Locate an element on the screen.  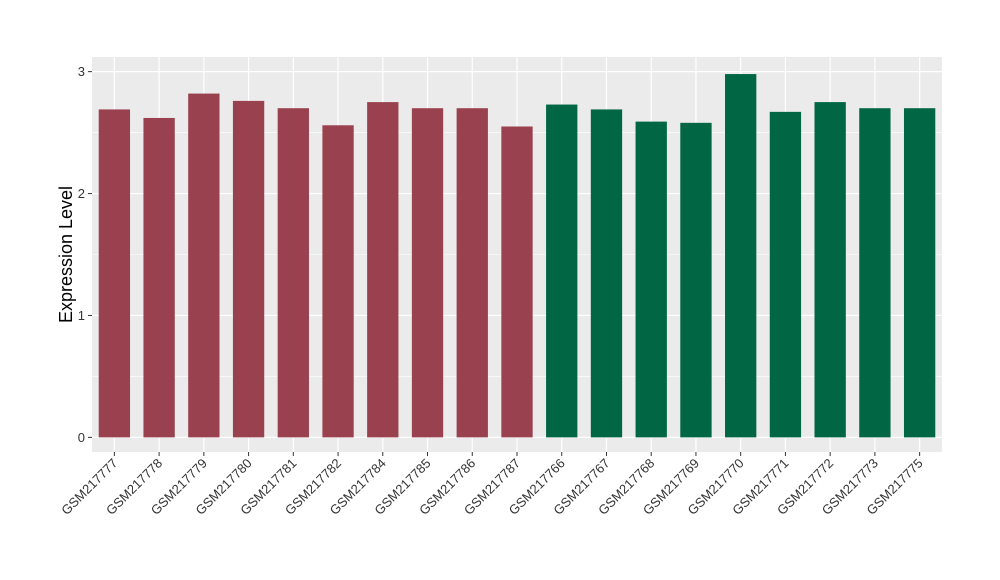
bar-gsm217785 is located at coordinates (427, 273).